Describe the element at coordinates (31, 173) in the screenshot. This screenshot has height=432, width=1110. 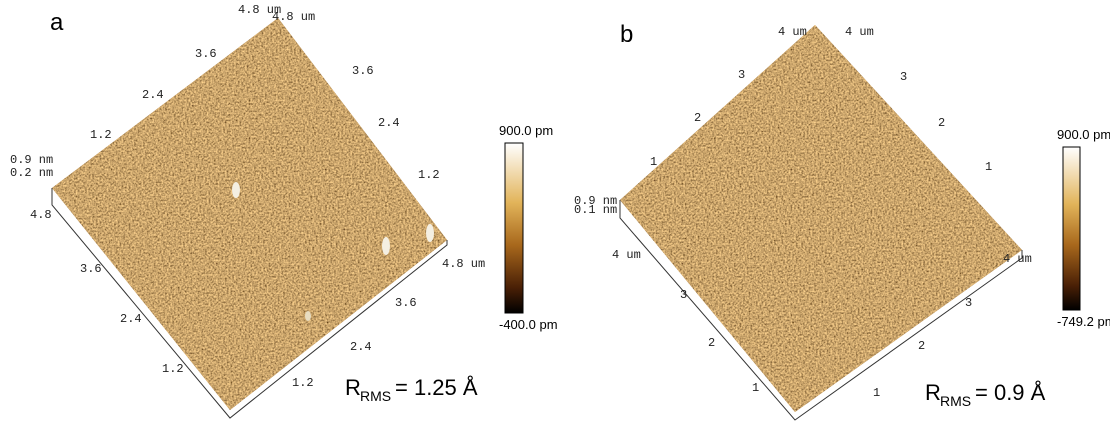
I see `axis-label: 0.2 nm` at that location.